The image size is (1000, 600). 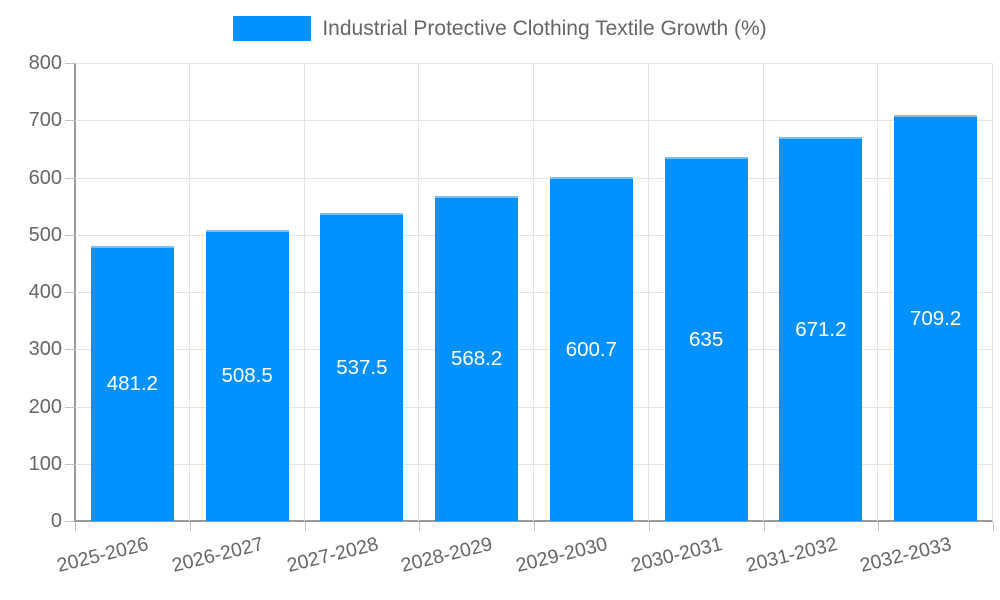 What do you see at coordinates (906, 555) in the screenshot?
I see `x-axis-tick-label: 2032-2033` at bounding box center [906, 555].